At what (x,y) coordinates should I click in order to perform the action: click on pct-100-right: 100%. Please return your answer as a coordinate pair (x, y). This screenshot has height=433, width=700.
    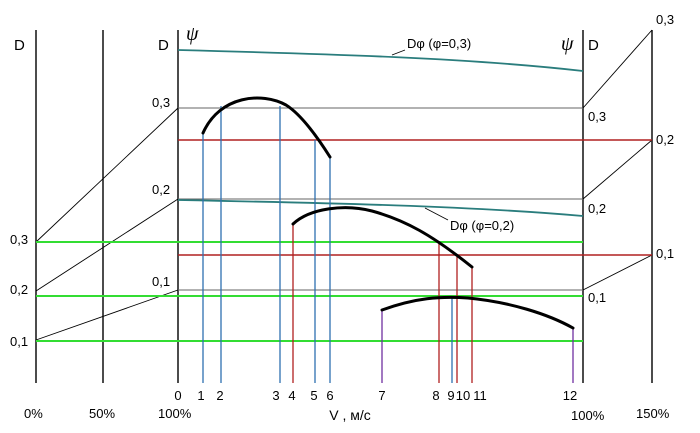
    Looking at the image, I should click on (588, 415).